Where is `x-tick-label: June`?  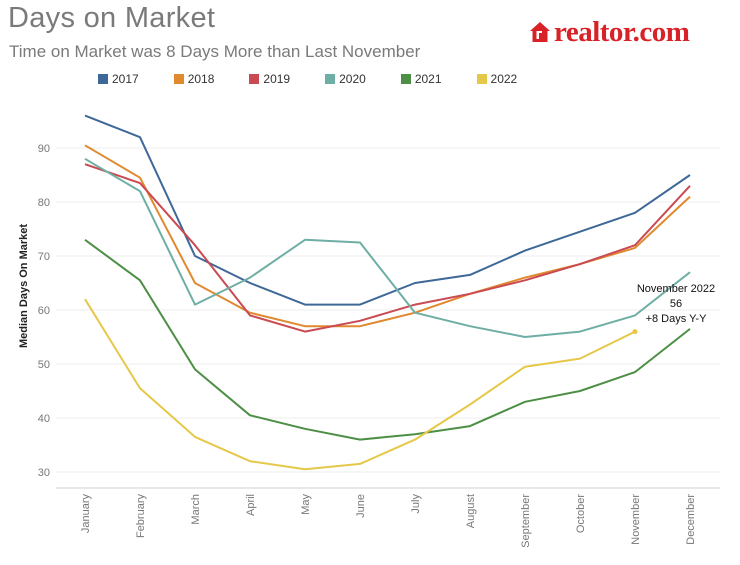 x-tick-label: June is located at coordinates (361, 506).